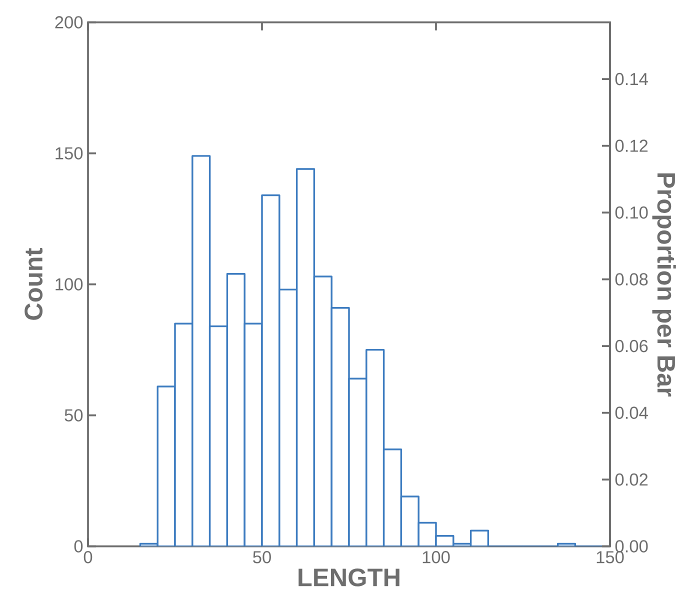 Image resolution: width=694 pixels, height=613 pixels. Describe the element at coordinates (664, 285) in the screenshot. I see `y2-axis-title: Proportion per Bar` at that location.